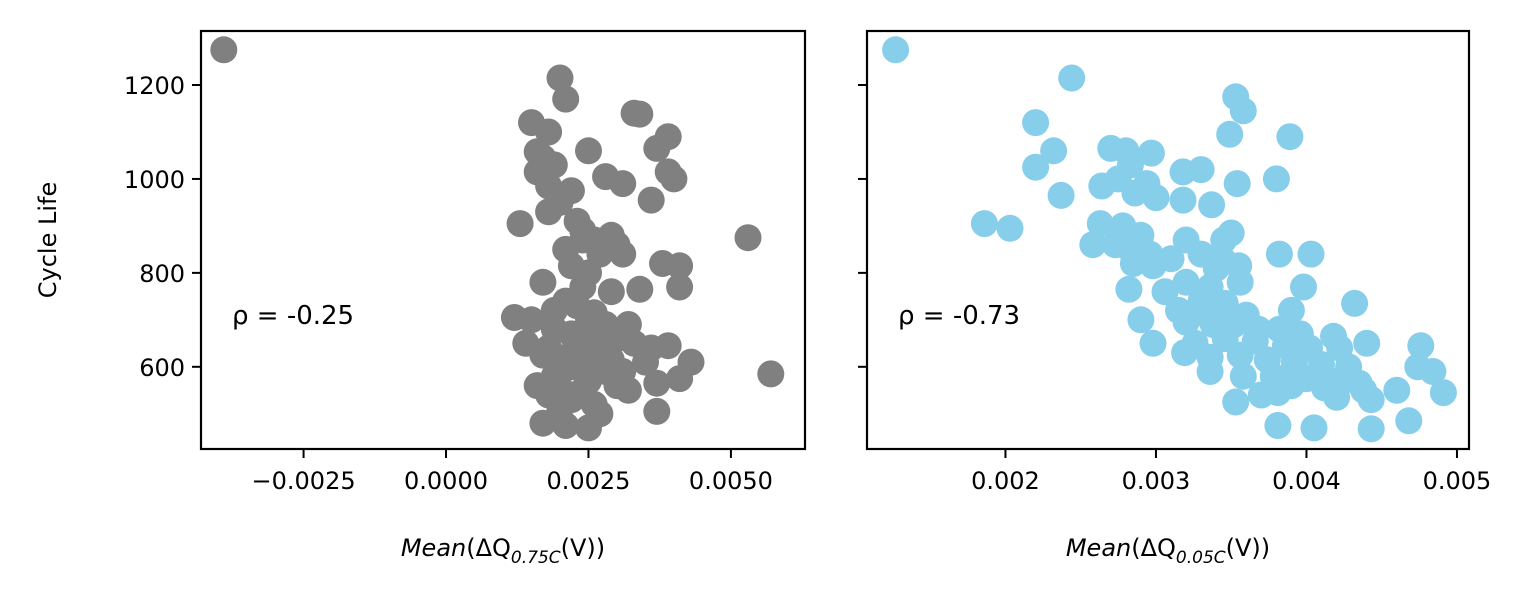 The image size is (1536, 597). What do you see at coordinates (488, 548) in the screenshot?
I see `x-axis-label-left-open: (ΔQ` at bounding box center [488, 548].